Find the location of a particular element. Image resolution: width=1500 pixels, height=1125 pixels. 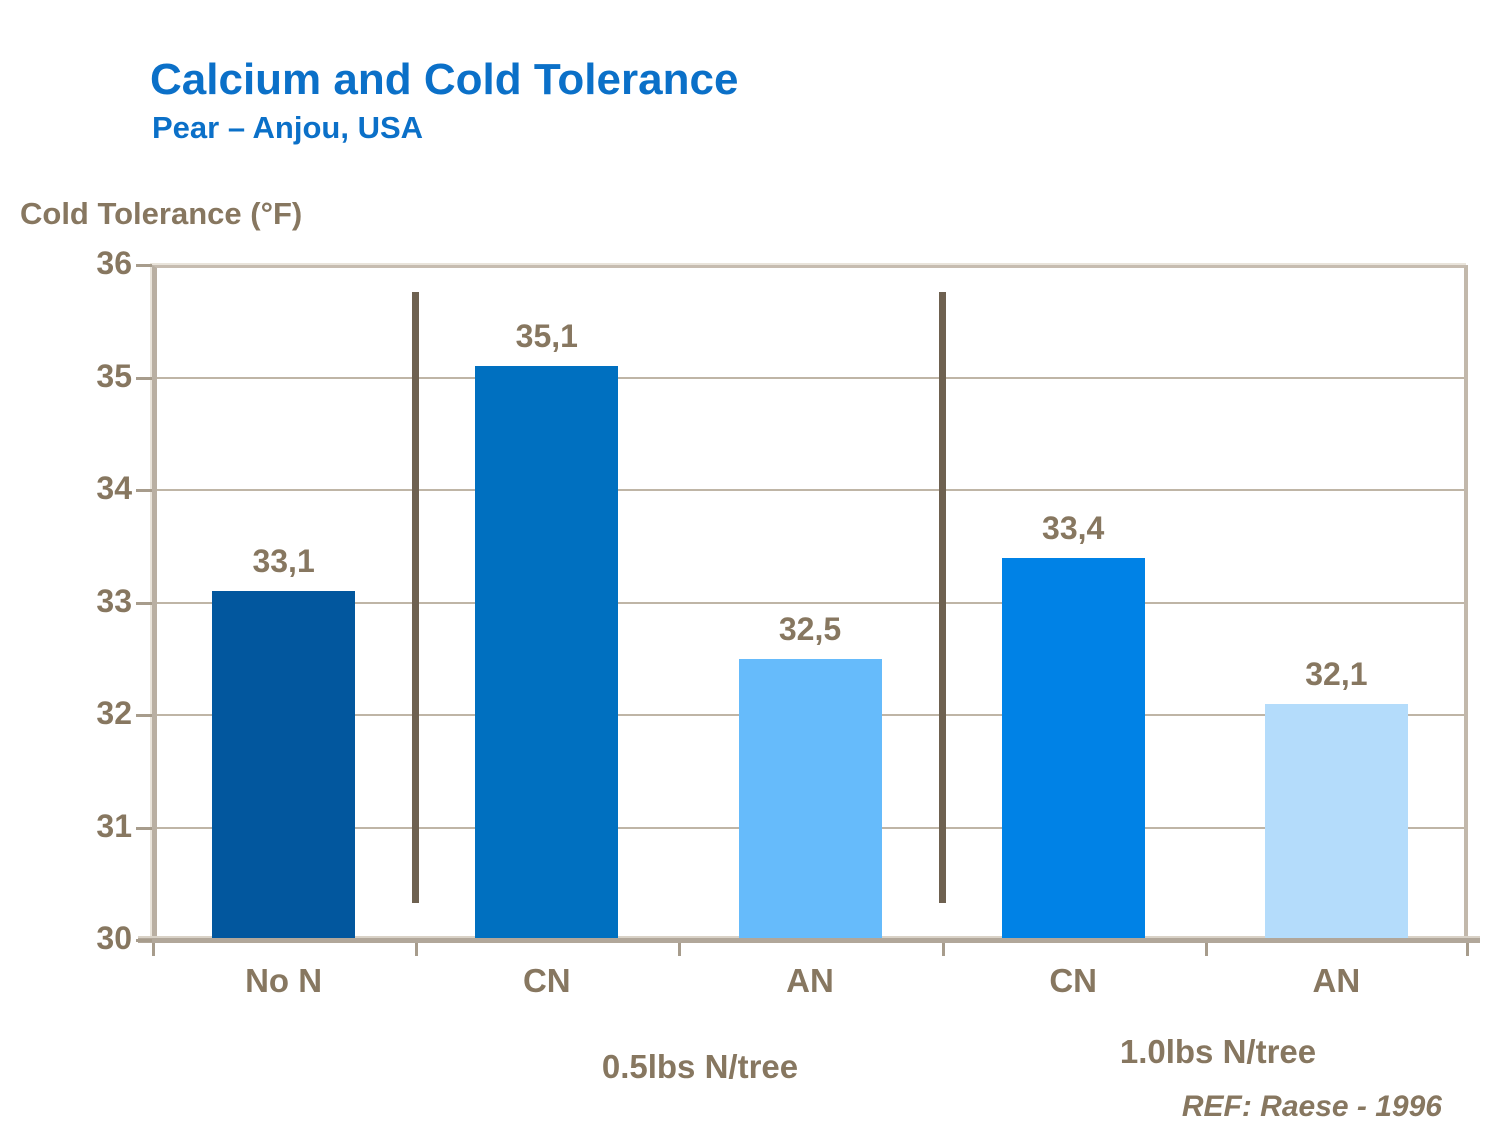

bar-value-label: 33,1 is located at coordinates (283, 561).